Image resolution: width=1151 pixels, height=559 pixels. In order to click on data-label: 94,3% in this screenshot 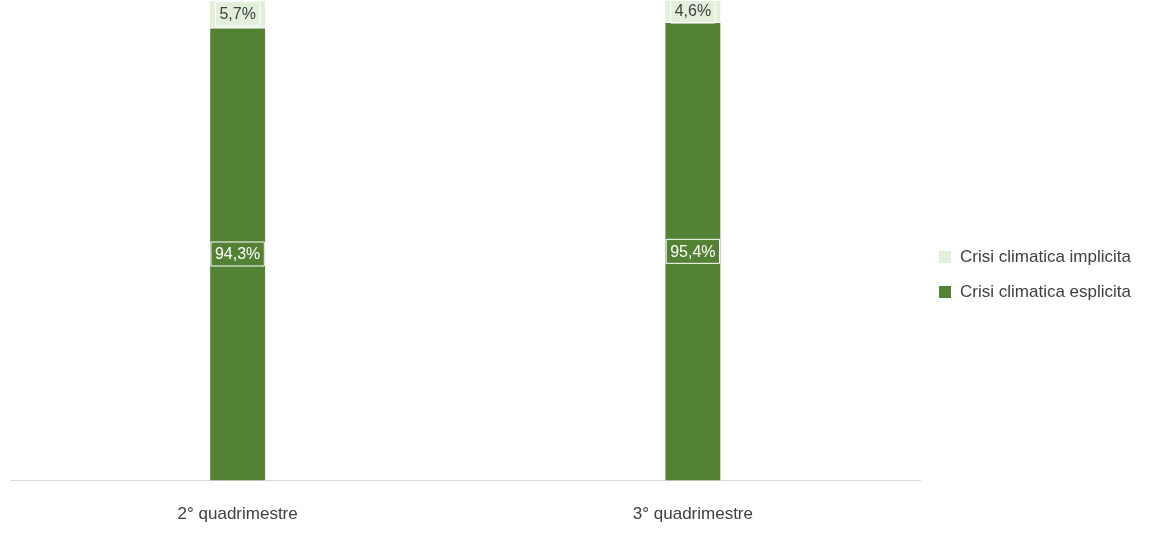, I will do `click(237, 254)`.